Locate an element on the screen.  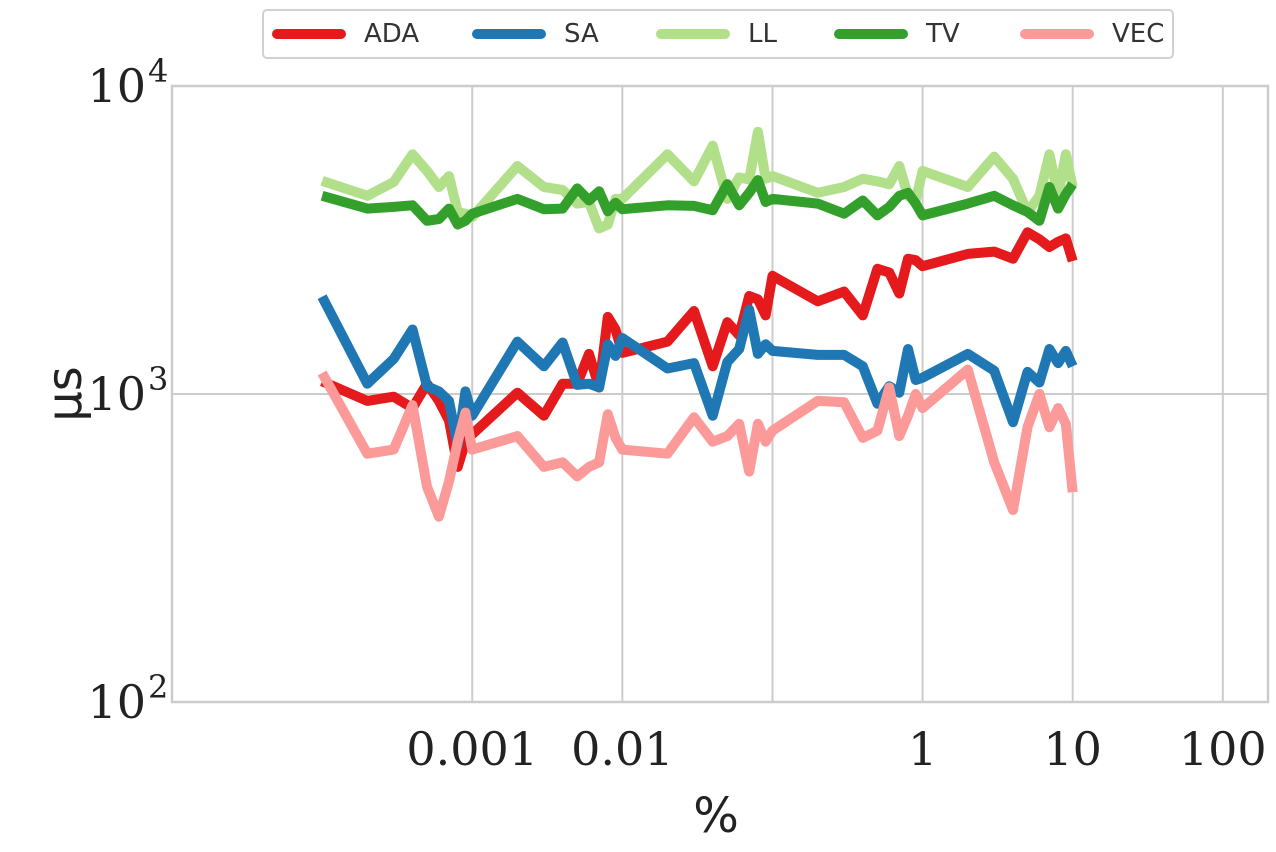
series-line-vec is located at coordinates (697, 443).